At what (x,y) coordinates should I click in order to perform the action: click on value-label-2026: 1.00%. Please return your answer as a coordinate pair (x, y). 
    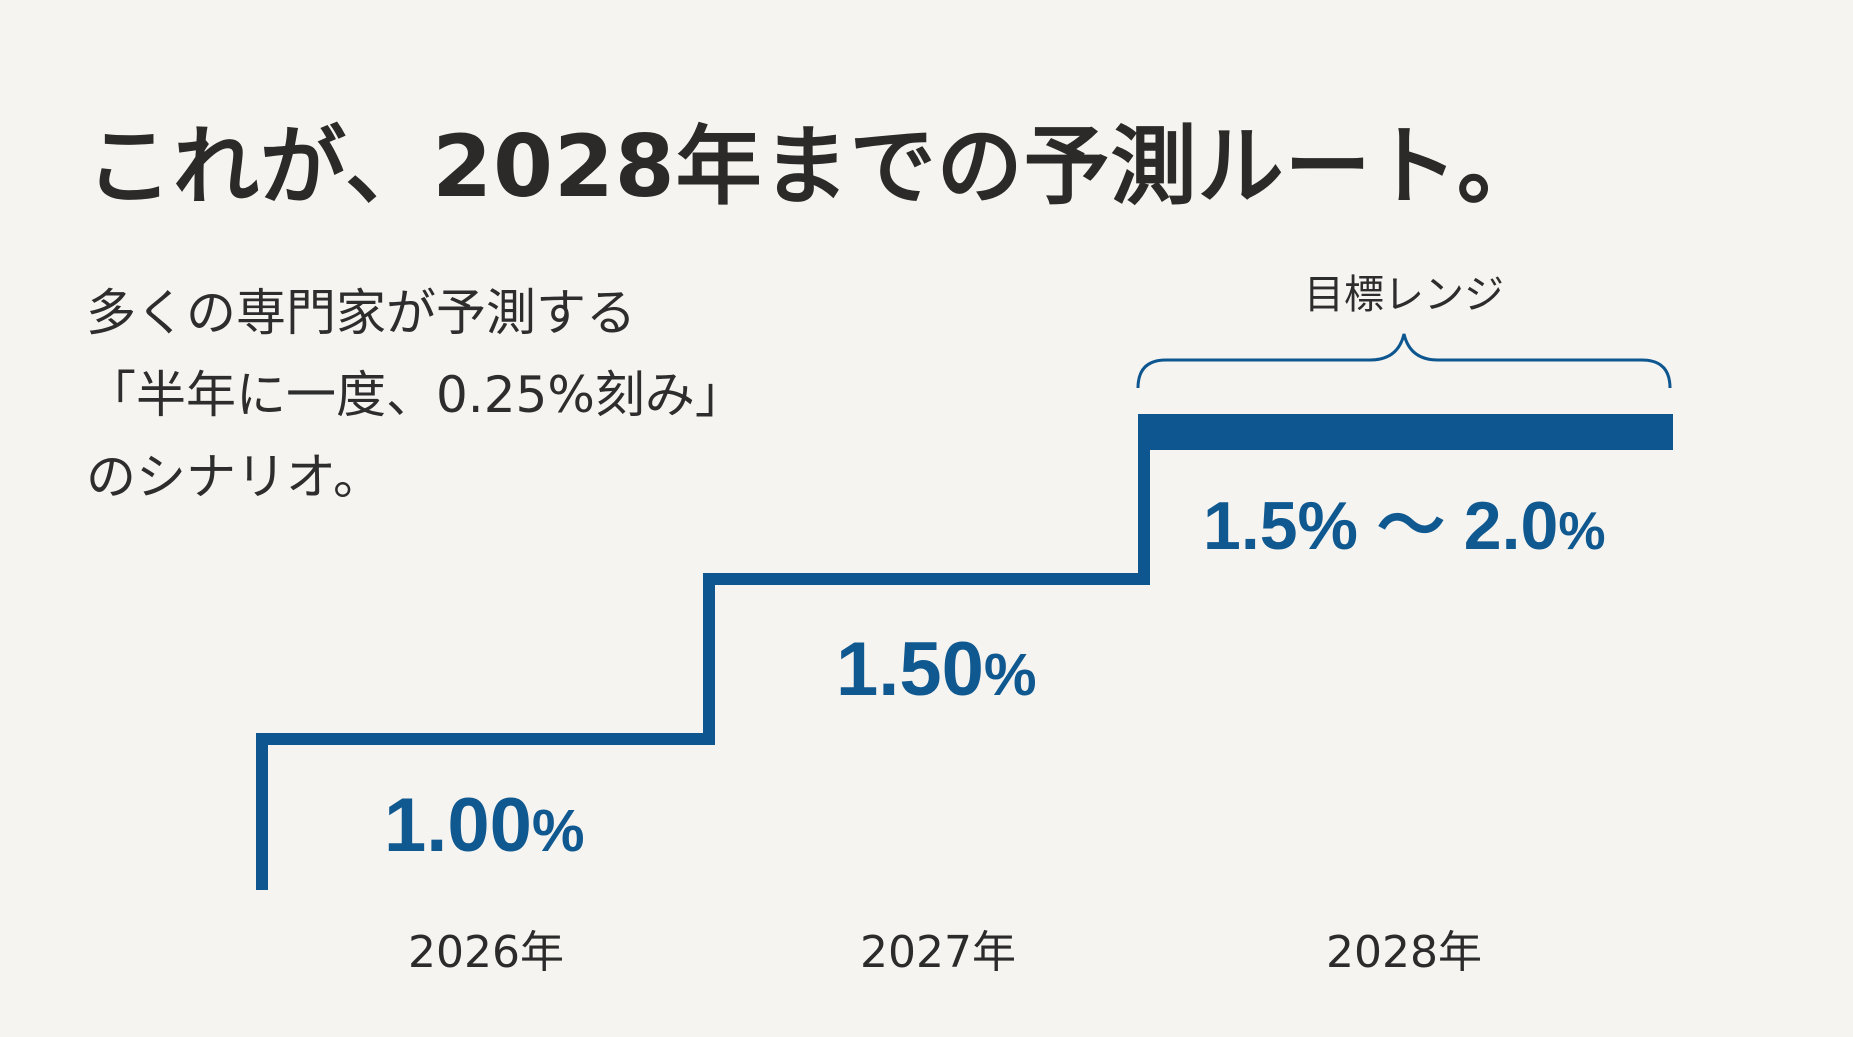
    Looking at the image, I should click on (484, 825).